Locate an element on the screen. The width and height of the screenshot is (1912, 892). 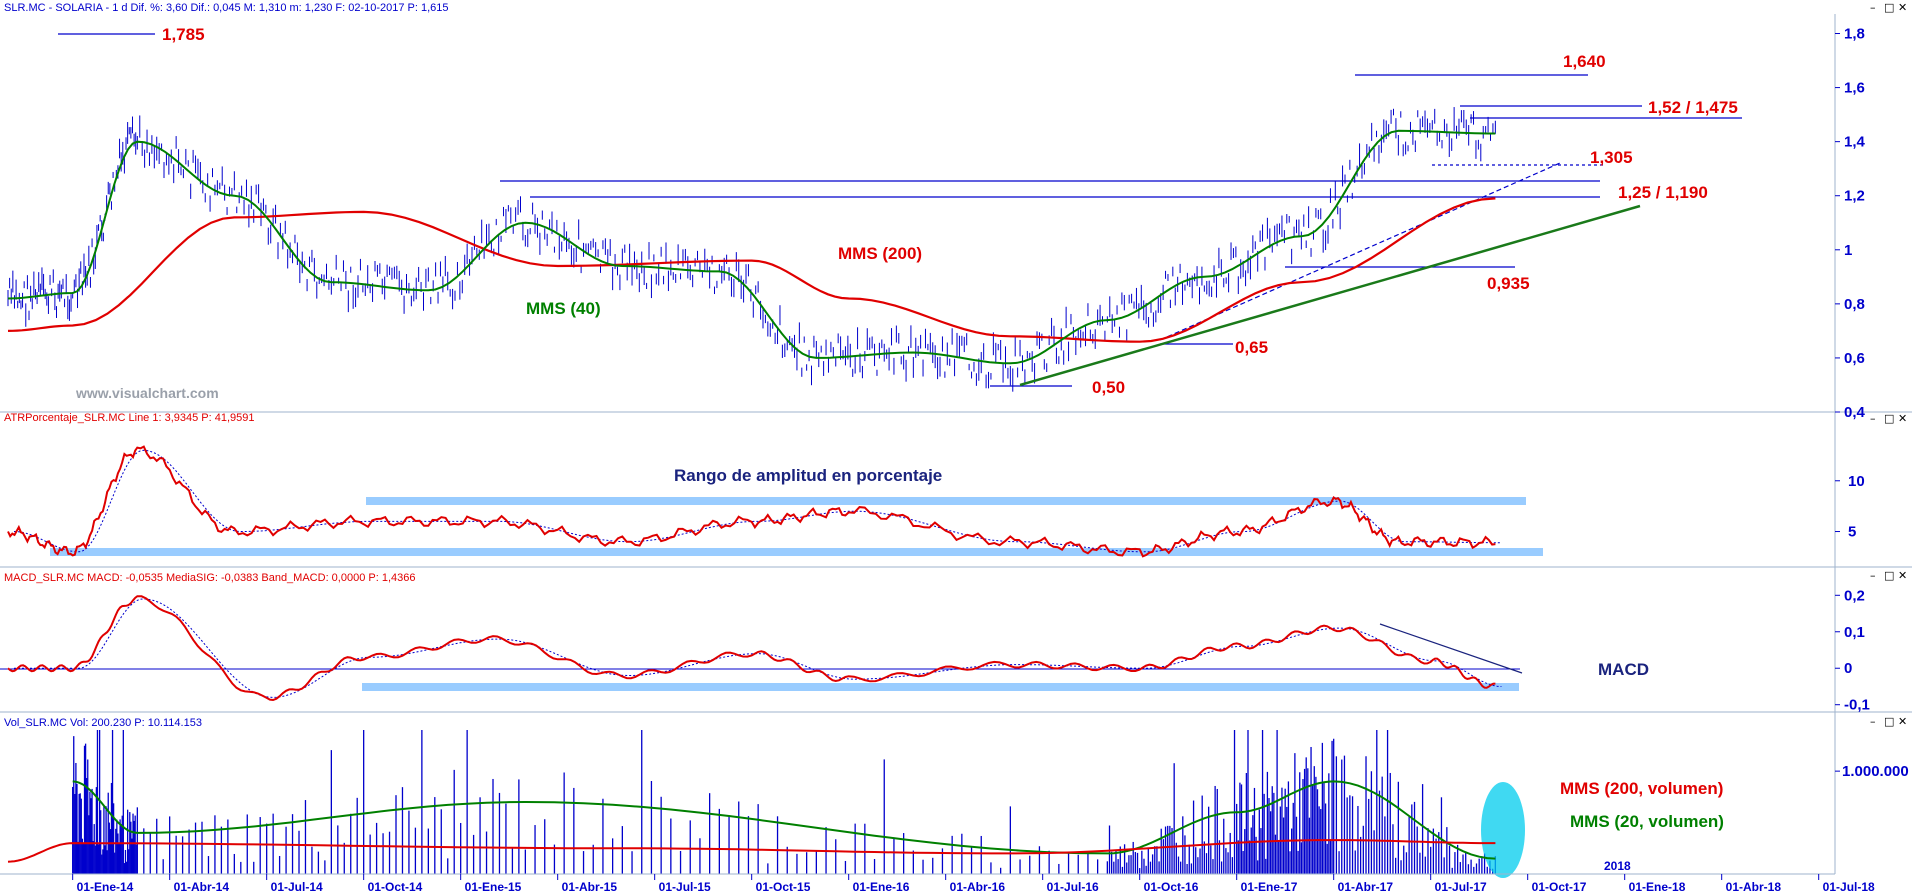
label-vol20: MMS (20, volumen) is located at coordinates (1647, 821).